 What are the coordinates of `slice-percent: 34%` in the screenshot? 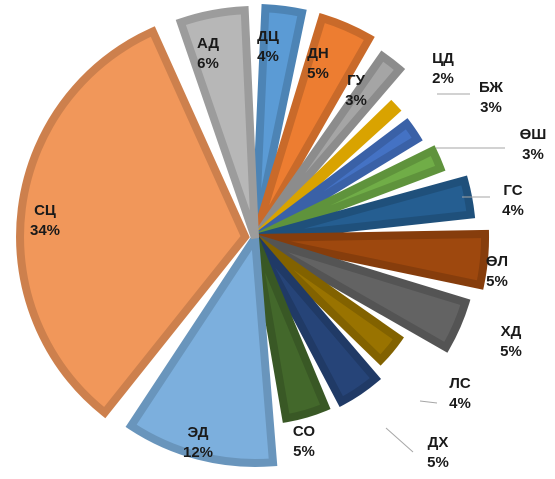 It's located at (45, 230).